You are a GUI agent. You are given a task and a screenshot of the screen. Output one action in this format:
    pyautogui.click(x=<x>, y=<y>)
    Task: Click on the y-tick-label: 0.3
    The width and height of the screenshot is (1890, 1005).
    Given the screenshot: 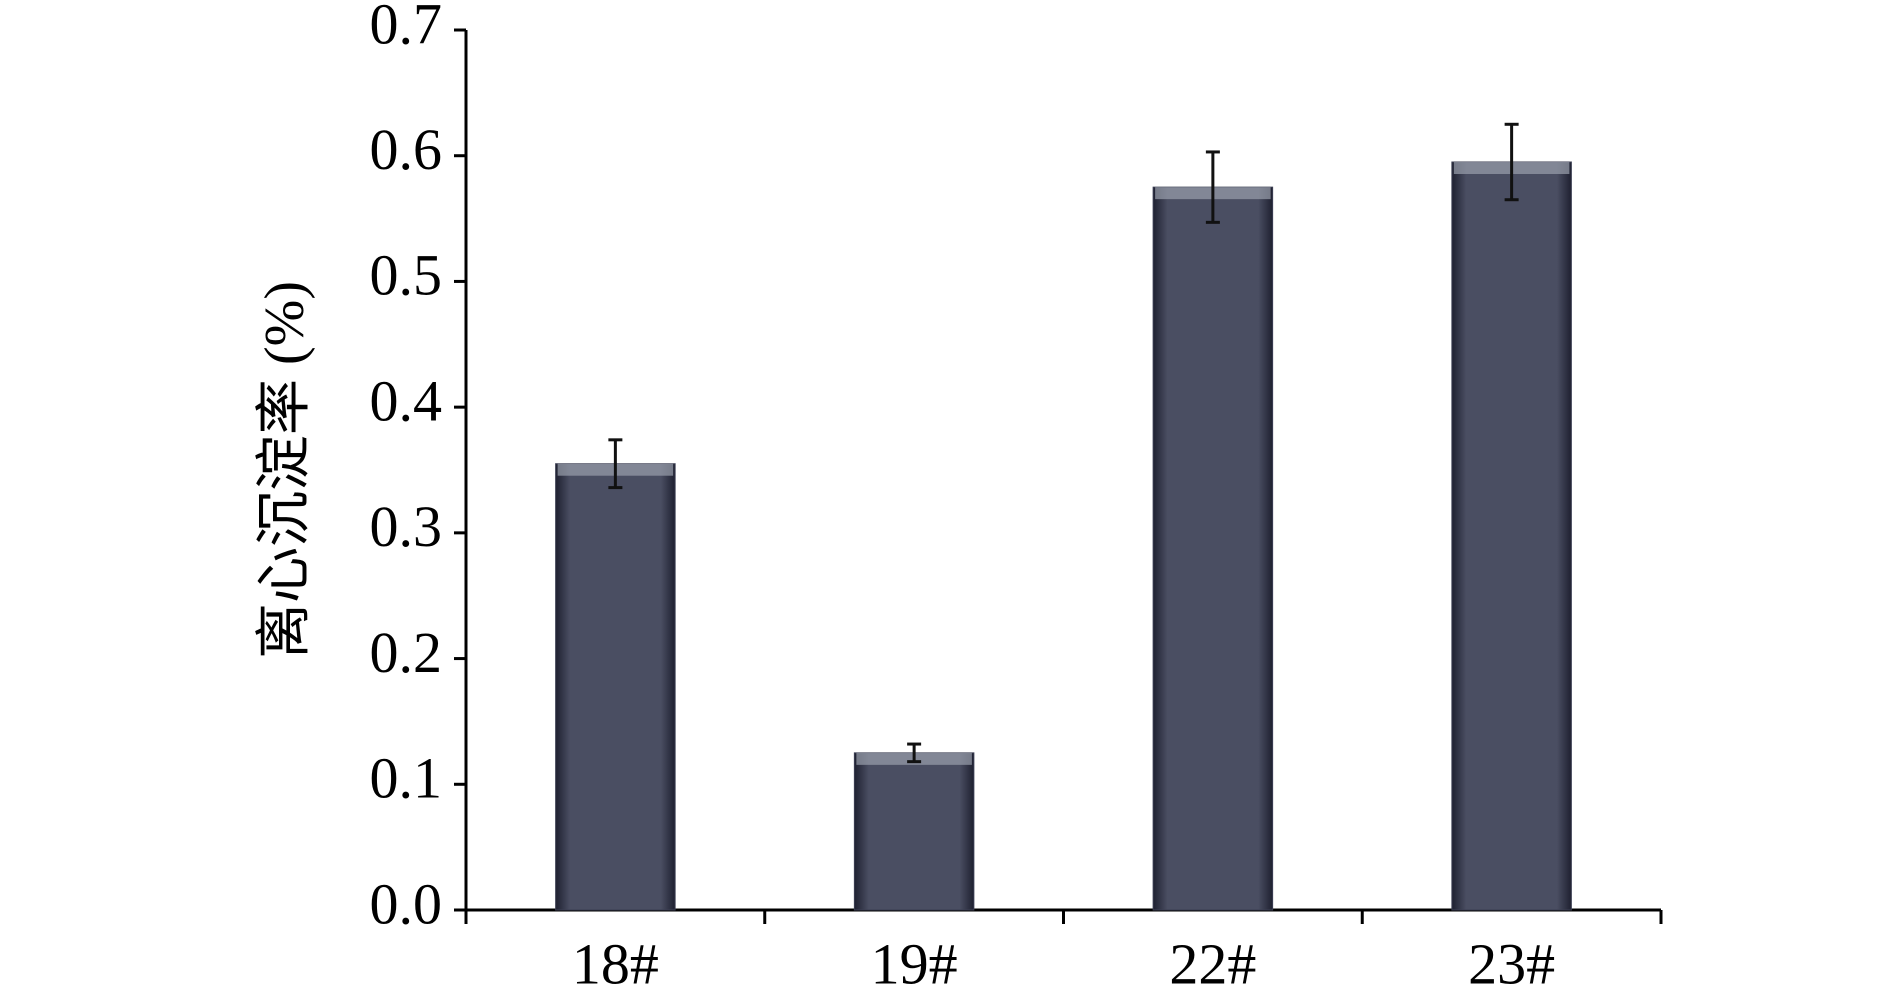 What is the action you would take?
    pyautogui.click(x=406, y=526)
    